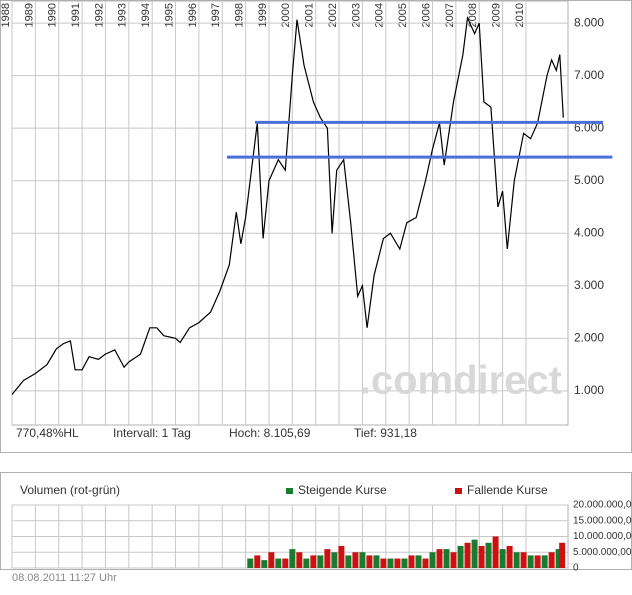 Image resolution: width=632 pixels, height=595 pixels. What do you see at coordinates (270, 433) in the screenshot?
I see `stat: Hoch: 8.105,69` at bounding box center [270, 433].